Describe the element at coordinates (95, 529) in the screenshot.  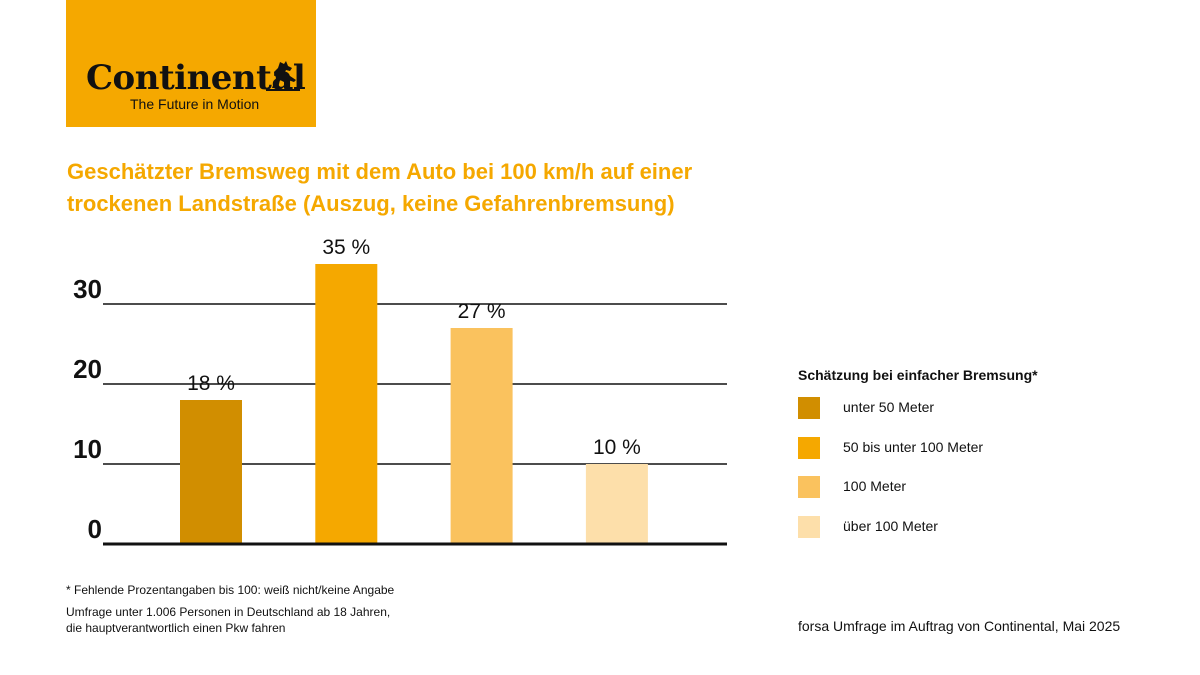
I see `y-tick-label: 0` at that location.